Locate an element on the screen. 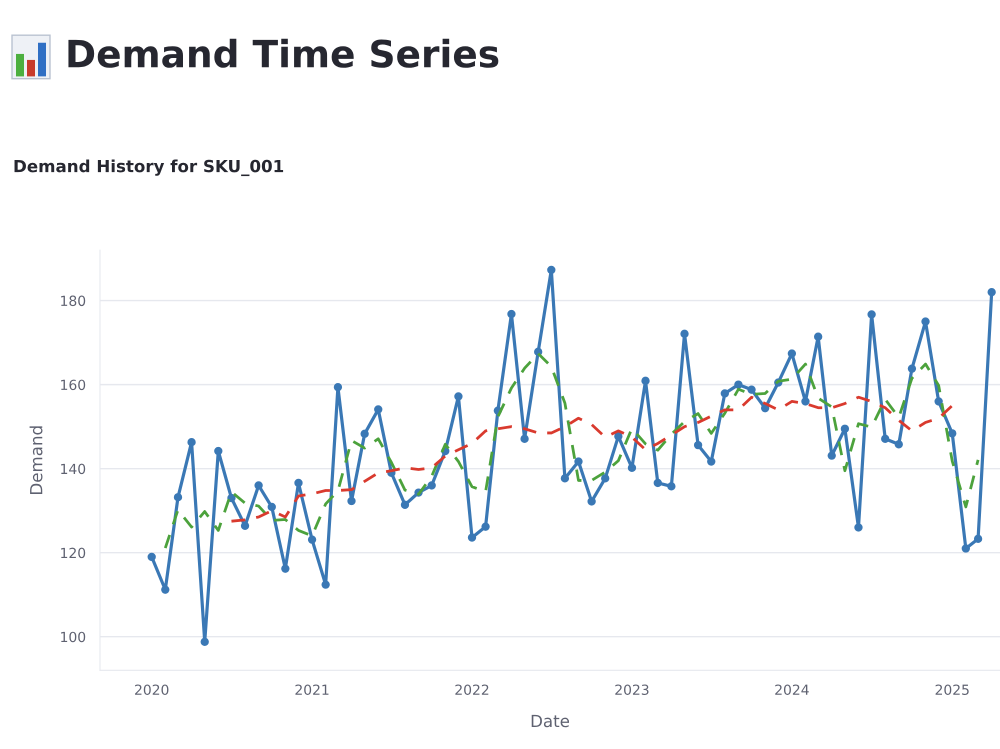 Image resolution: width=1000 pixels, height=749 pixels. chart-subtitle: Demand History for SKU_001 is located at coordinates (149, 167).